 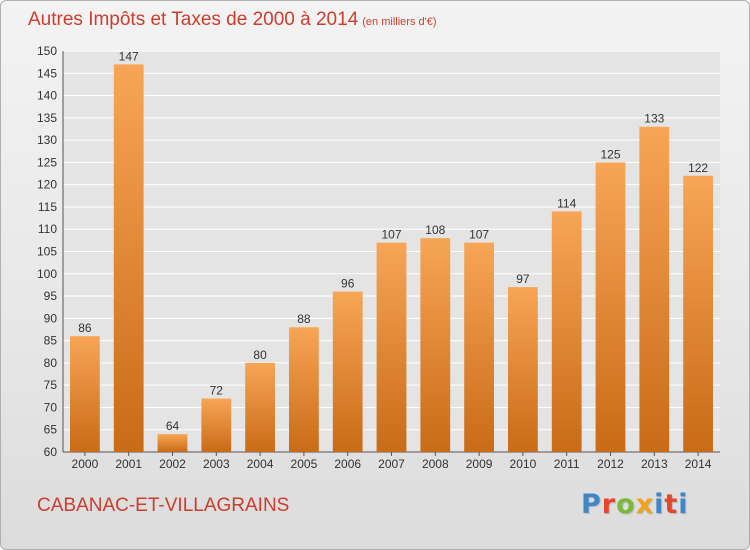 I want to click on x-tick-label: 2002, so click(x=172, y=464).